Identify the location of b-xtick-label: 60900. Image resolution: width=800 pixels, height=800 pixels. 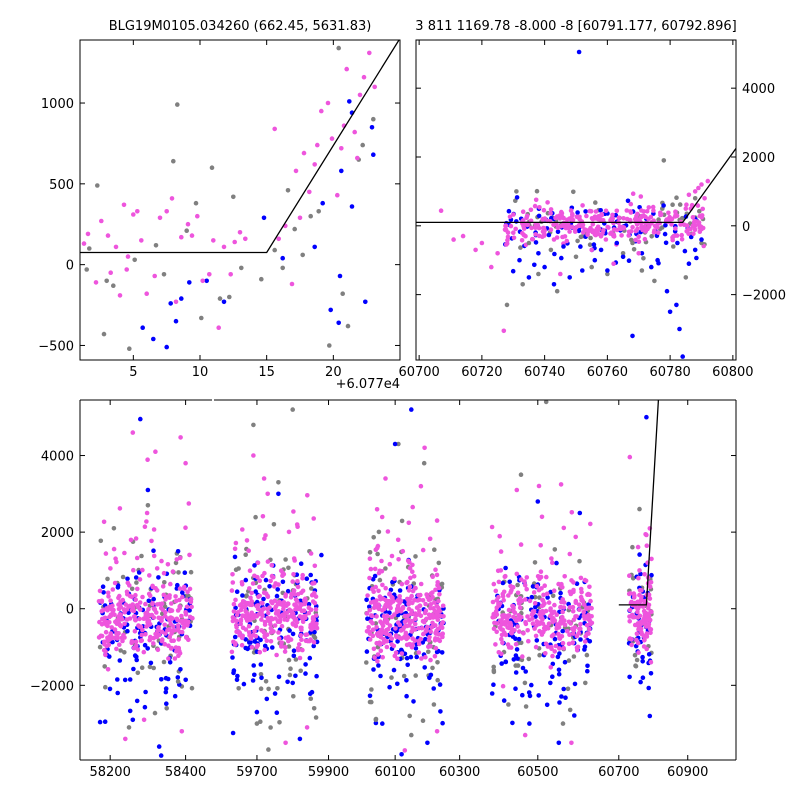
(687, 772).